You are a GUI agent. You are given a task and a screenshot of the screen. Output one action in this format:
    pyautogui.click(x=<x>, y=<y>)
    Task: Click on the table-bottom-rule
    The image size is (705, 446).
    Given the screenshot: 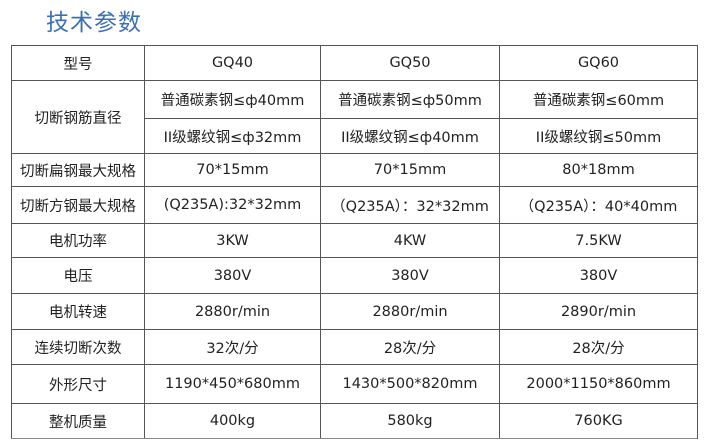 What is the action you would take?
    pyautogui.click(x=354, y=438)
    